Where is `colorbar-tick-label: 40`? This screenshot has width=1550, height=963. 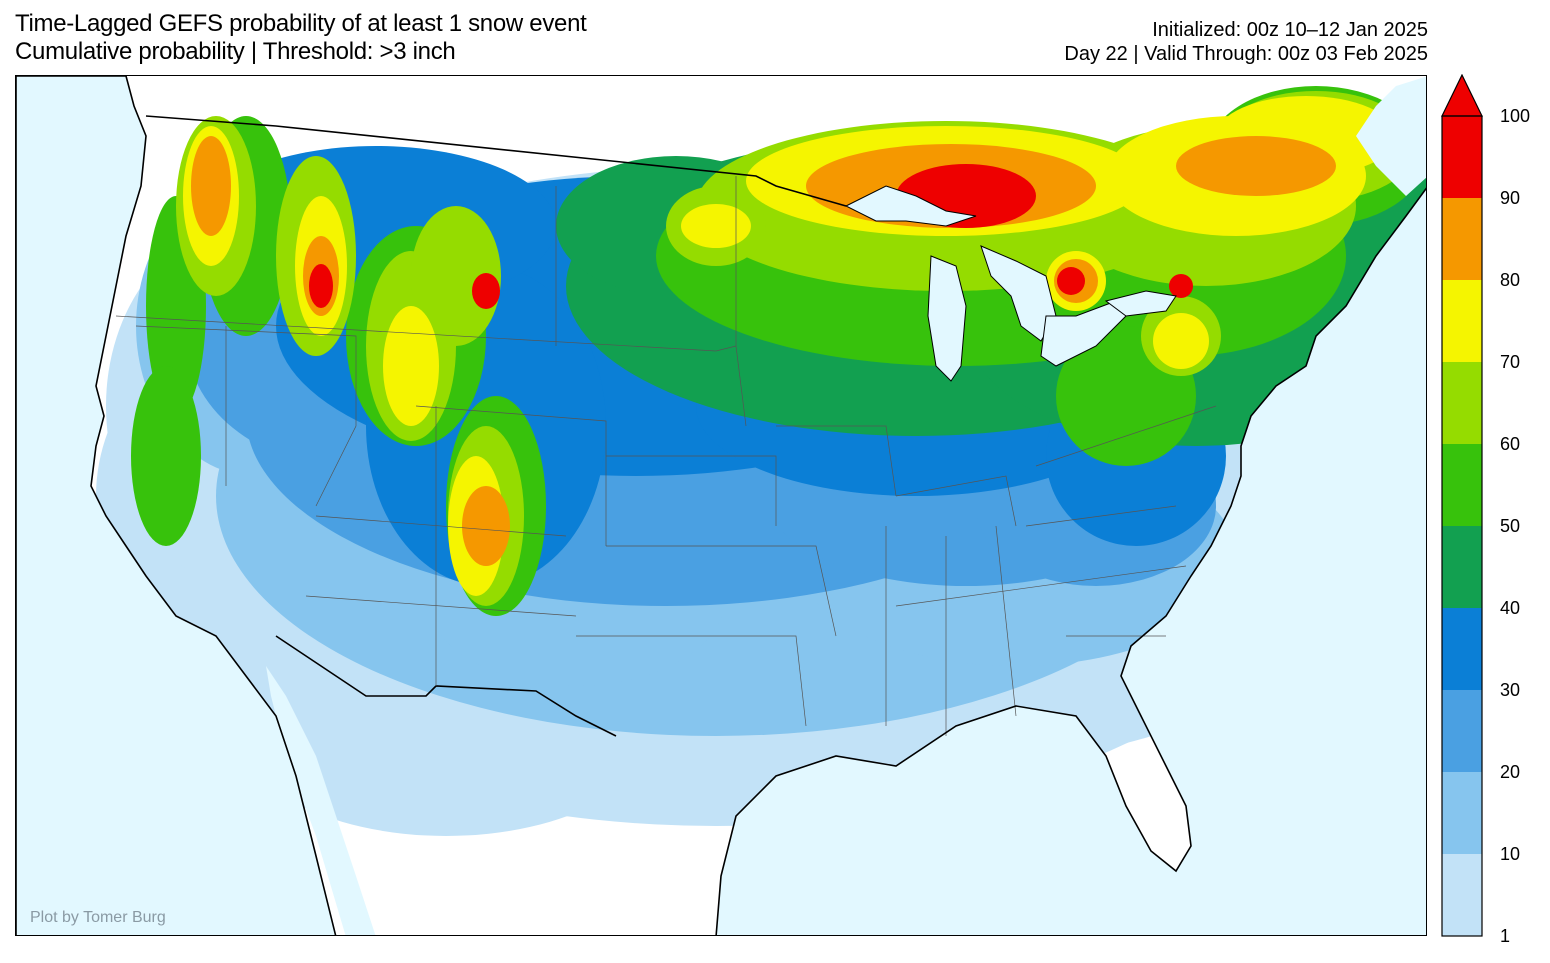 colorbar-tick-label: 40 is located at coordinates (1510, 608).